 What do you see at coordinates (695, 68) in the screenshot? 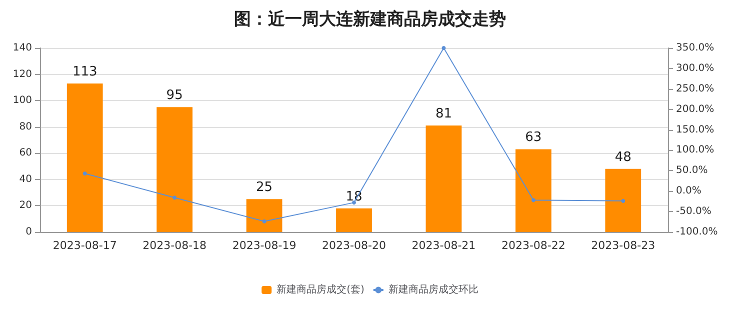
I see `y2-tick-label: 300.0%` at bounding box center [695, 68].